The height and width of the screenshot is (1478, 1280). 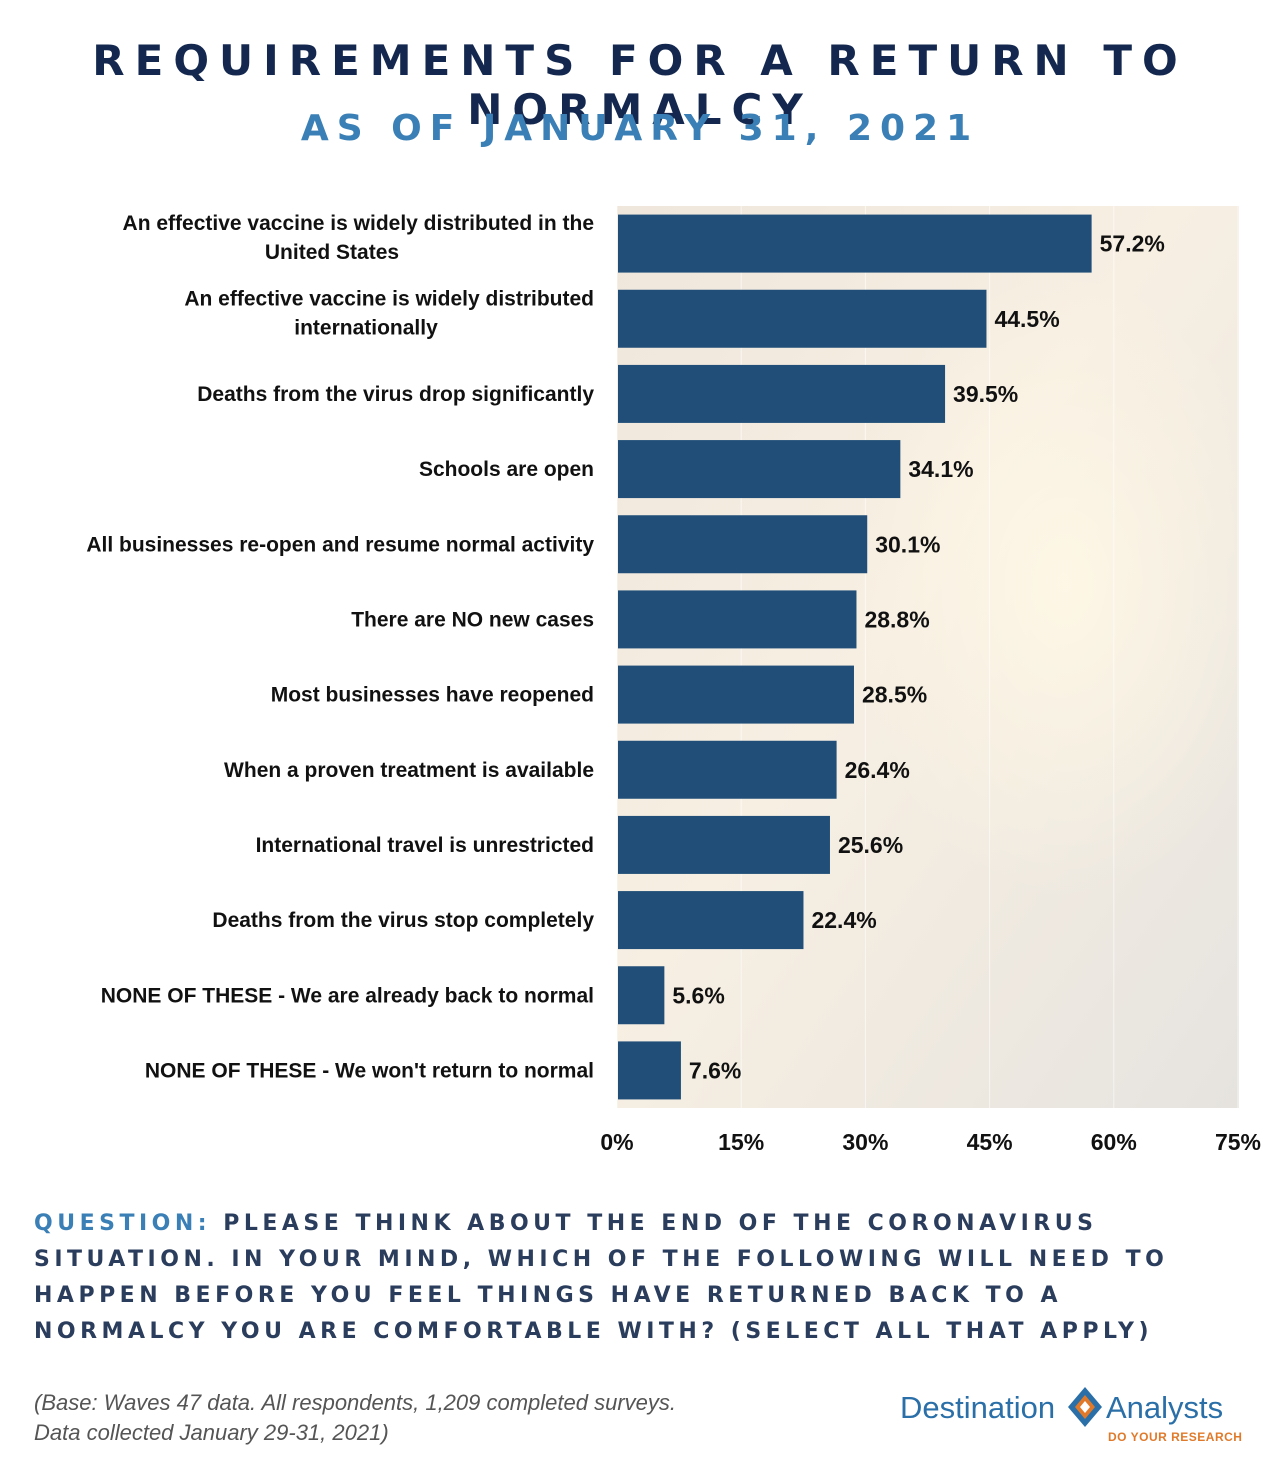 What do you see at coordinates (332, 252) in the screenshot?
I see `category-label: United States` at bounding box center [332, 252].